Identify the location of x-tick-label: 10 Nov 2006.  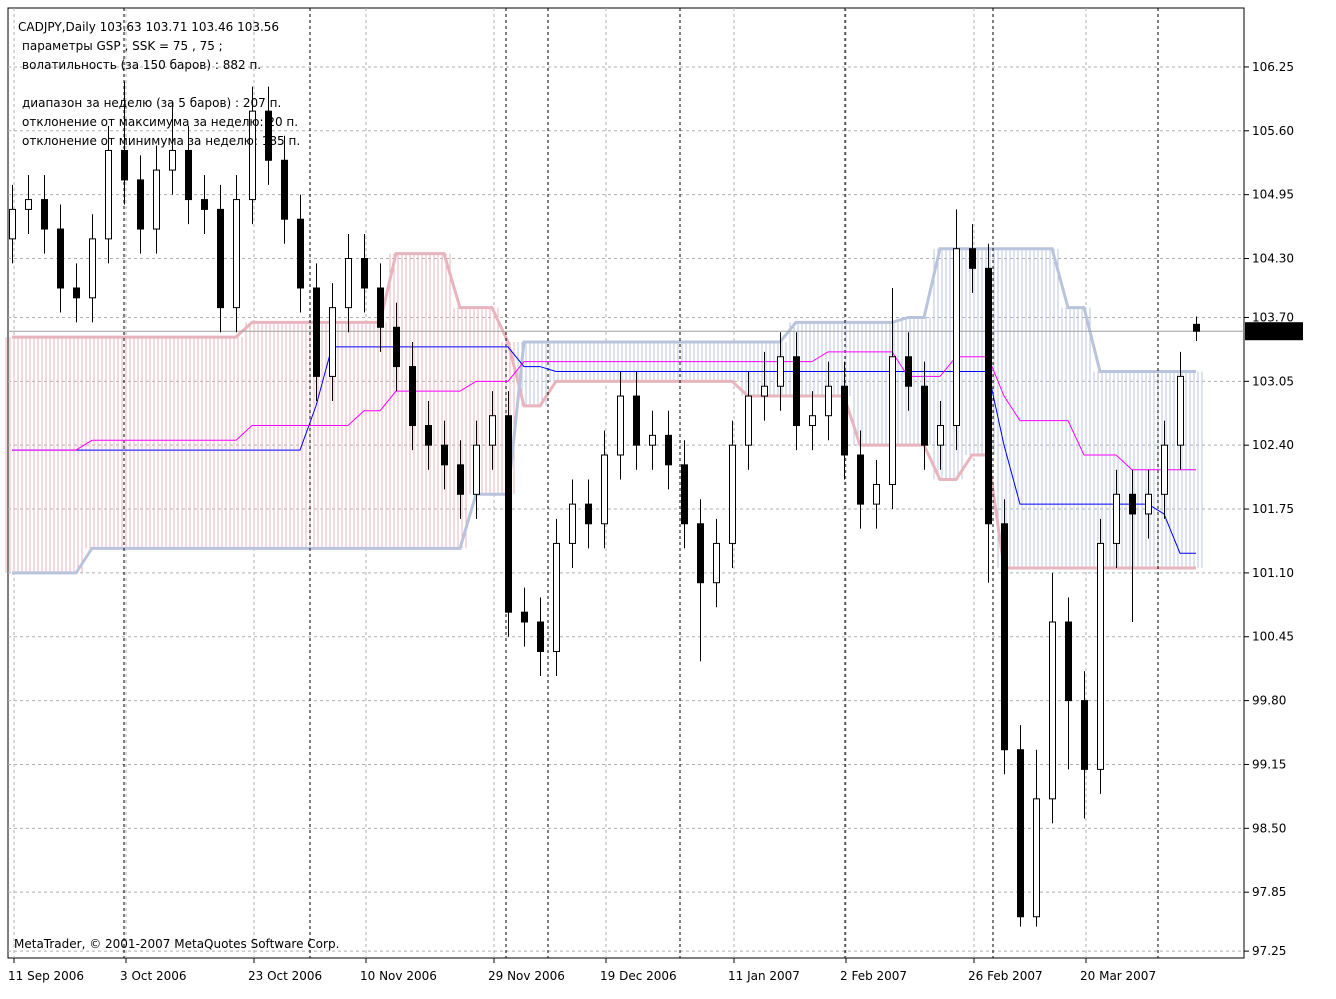
(398, 976).